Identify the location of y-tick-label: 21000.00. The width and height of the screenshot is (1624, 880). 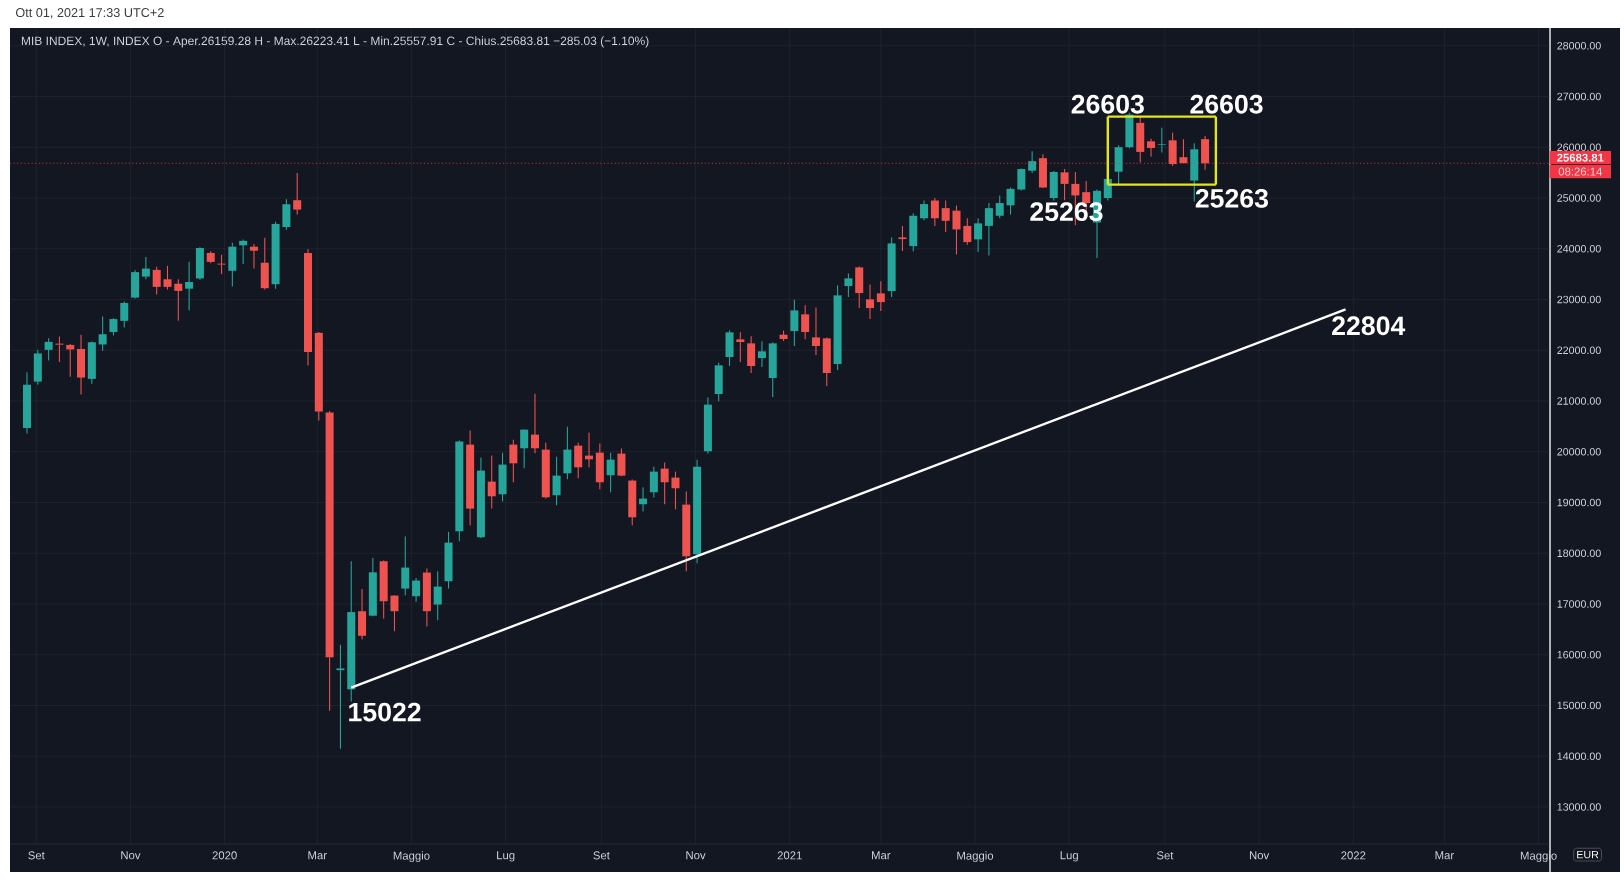
(1579, 401).